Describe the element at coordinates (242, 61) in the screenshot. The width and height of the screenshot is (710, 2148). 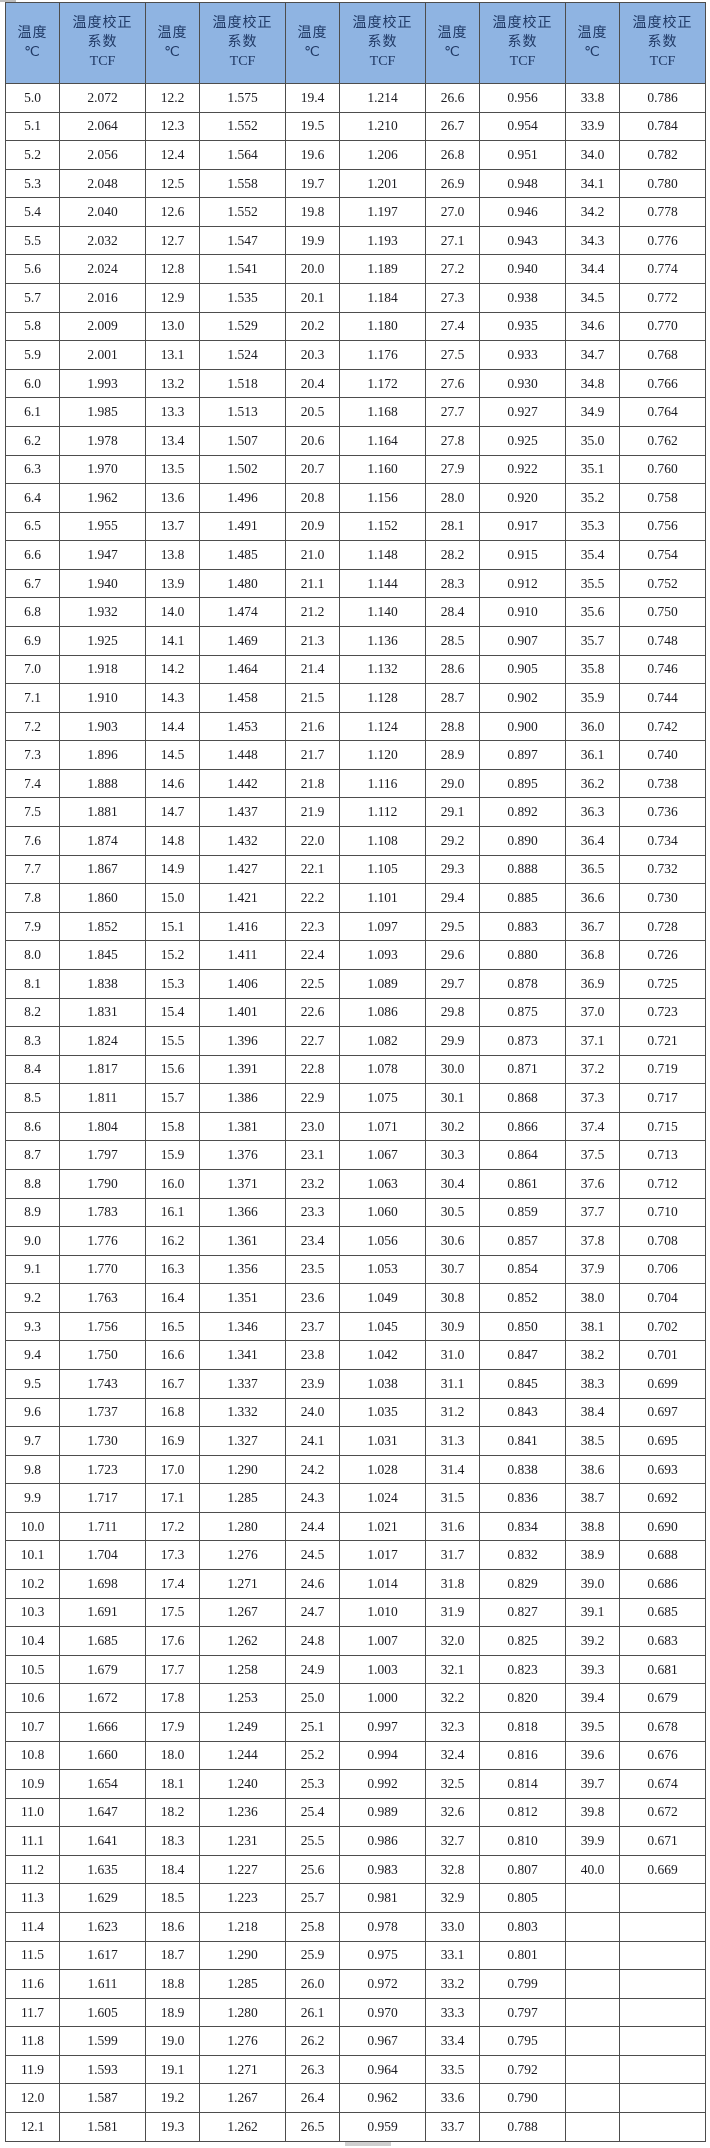
I see `header-tcf-line: TCF` at that location.